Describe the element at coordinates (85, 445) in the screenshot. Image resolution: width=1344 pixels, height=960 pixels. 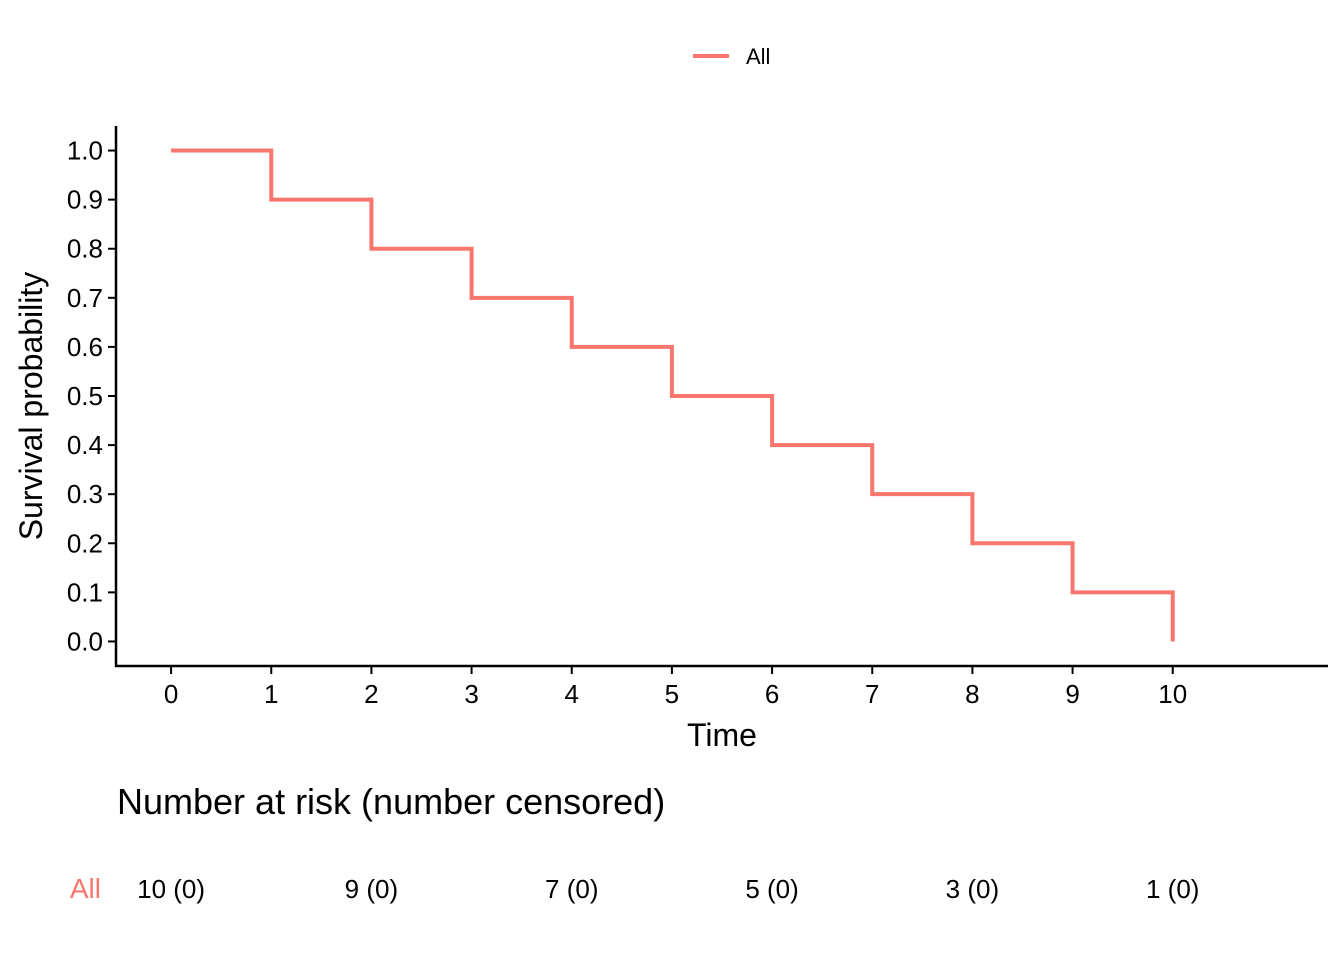
I see `y-tick-label: 0.4` at that location.